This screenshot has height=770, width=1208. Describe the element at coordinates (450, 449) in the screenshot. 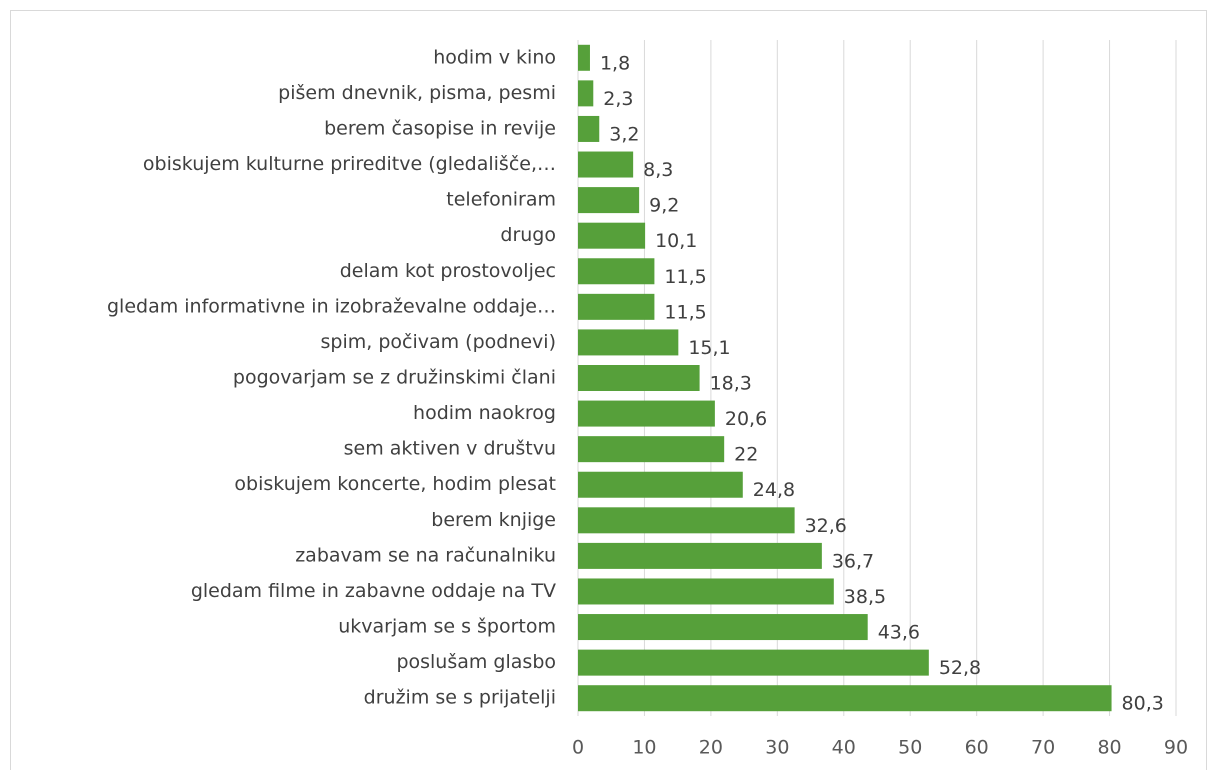

I see `y-tick-label: sem aktiven v društvu` at that location.